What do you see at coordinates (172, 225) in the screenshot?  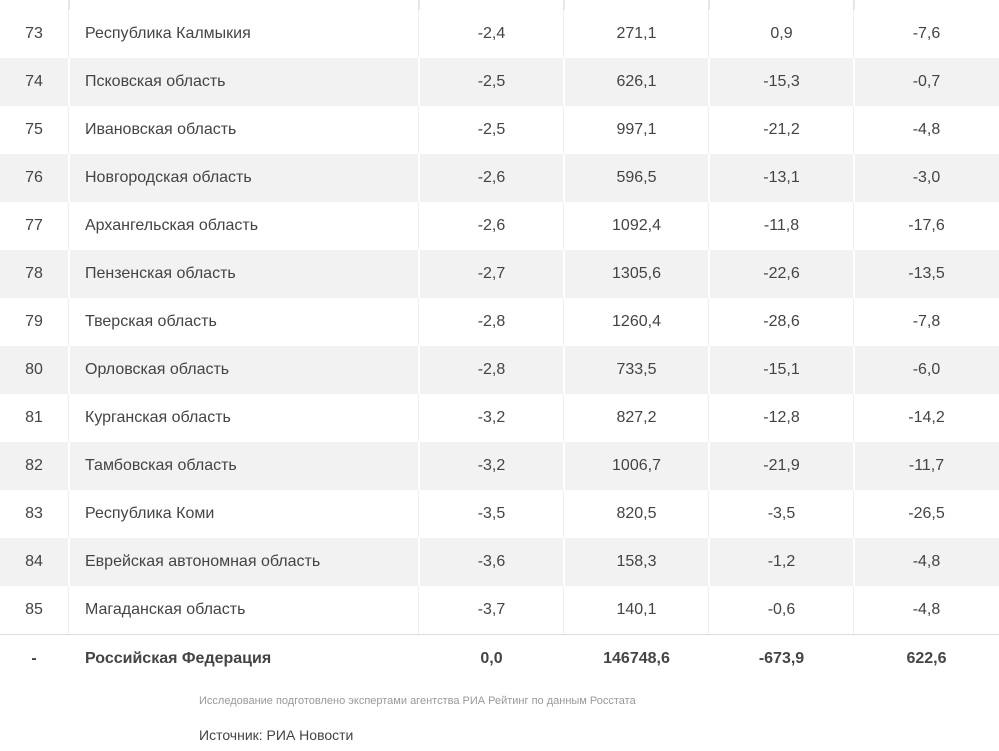 I see `region-cell: Архангельская область` at bounding box center [172, 225].